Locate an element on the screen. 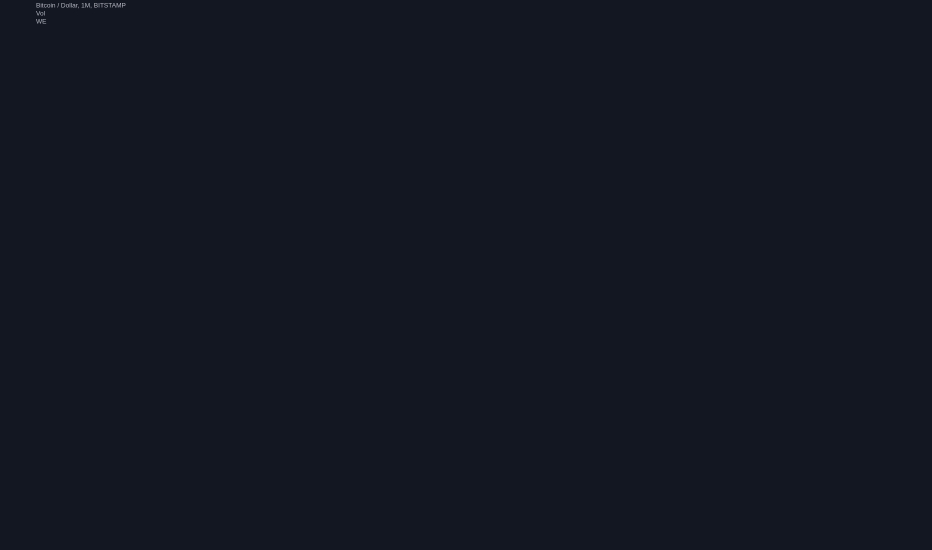 Image resolution: width=932 pixels, height=550 pixels. indicator-label: Vol is located at coordinates (41, 14).